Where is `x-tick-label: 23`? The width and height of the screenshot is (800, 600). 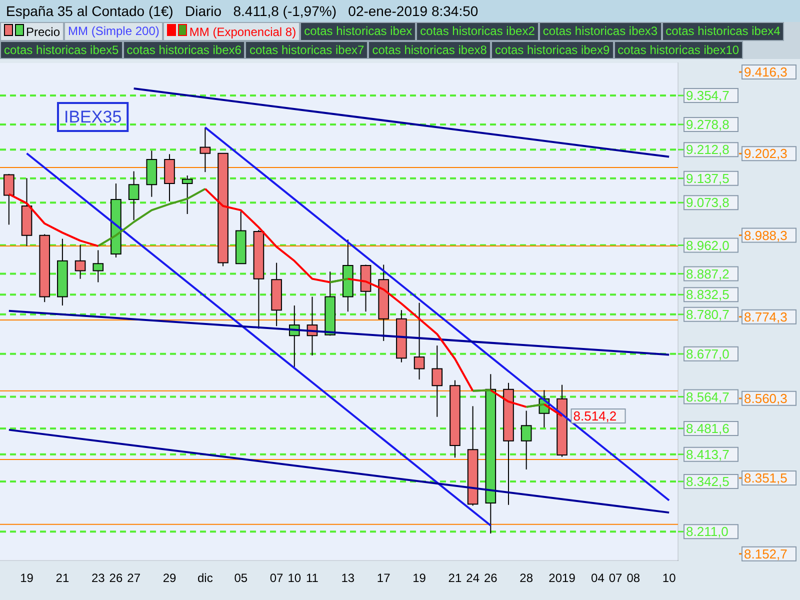
x-tick-label: 23 is located at coordinates (98, 578).